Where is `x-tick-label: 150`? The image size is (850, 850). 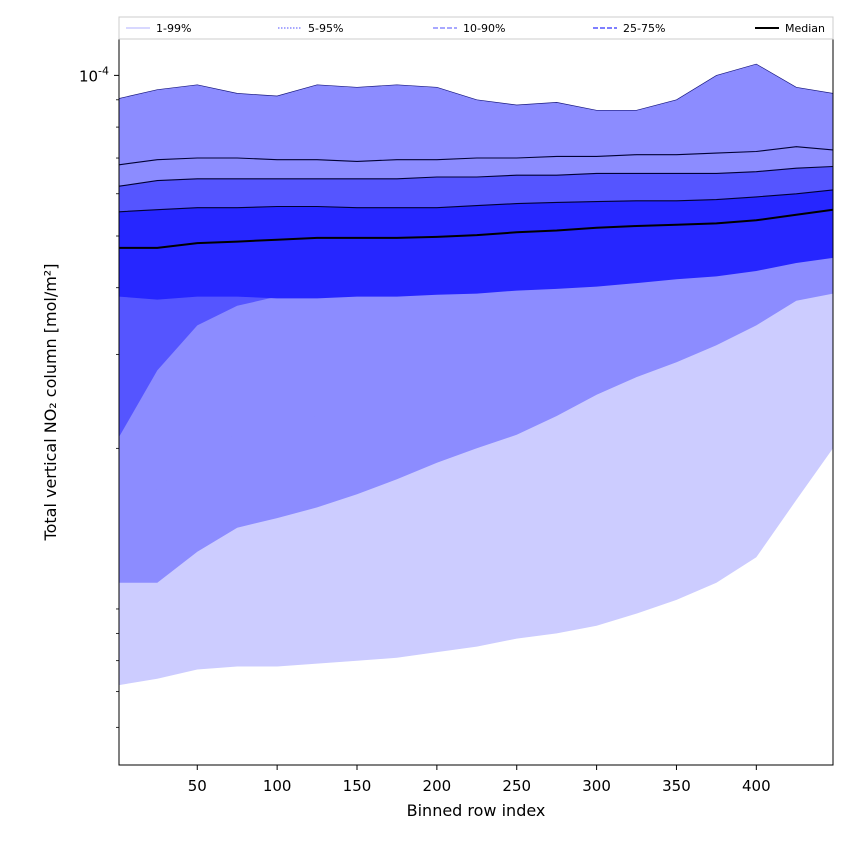 x-tick-label: 150 is located at coordinates (357, 786).